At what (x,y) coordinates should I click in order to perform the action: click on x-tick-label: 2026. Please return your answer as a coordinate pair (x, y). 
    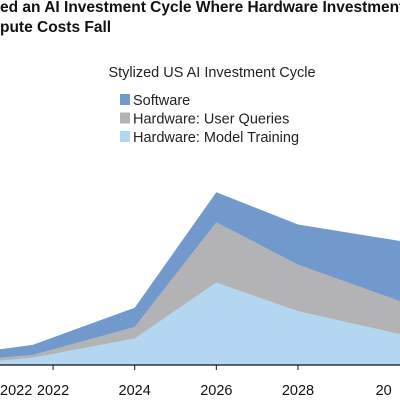
    Looking at the image, I should click on (216, 391).